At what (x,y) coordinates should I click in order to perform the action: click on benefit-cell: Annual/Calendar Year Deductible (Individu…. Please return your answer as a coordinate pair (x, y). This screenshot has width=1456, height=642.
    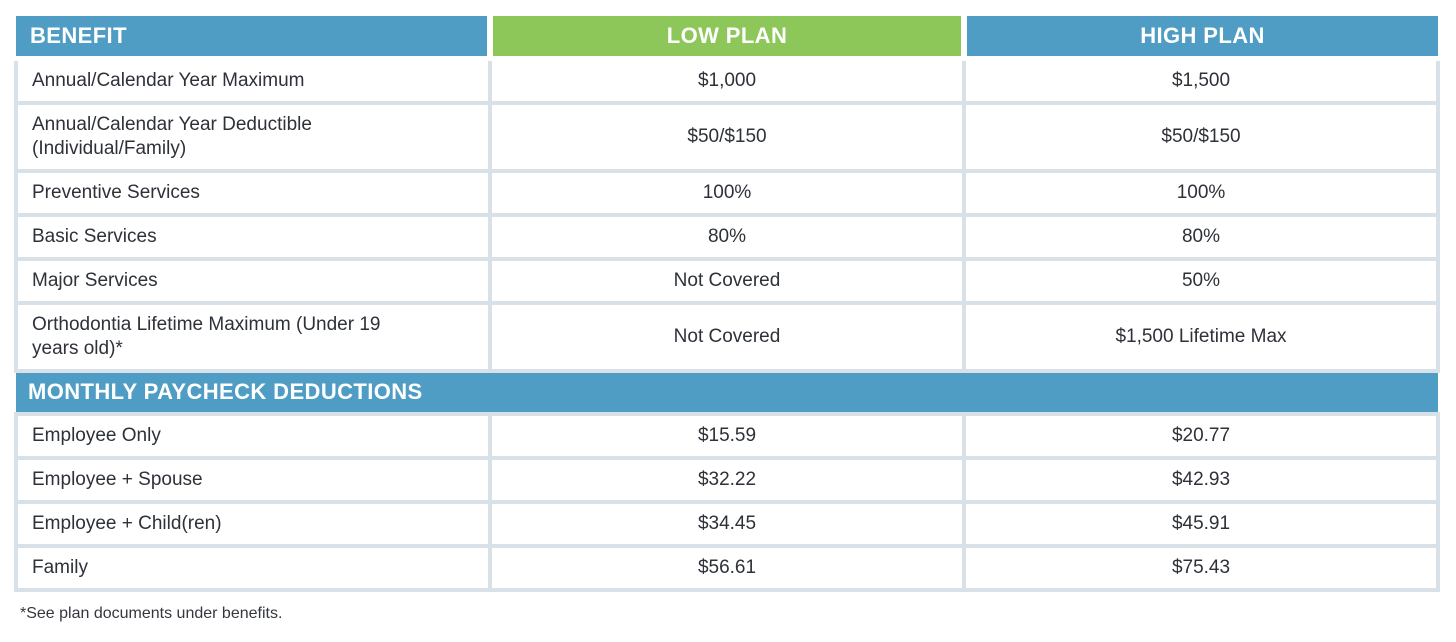
    Looking at the image, I should click on (253, 136).